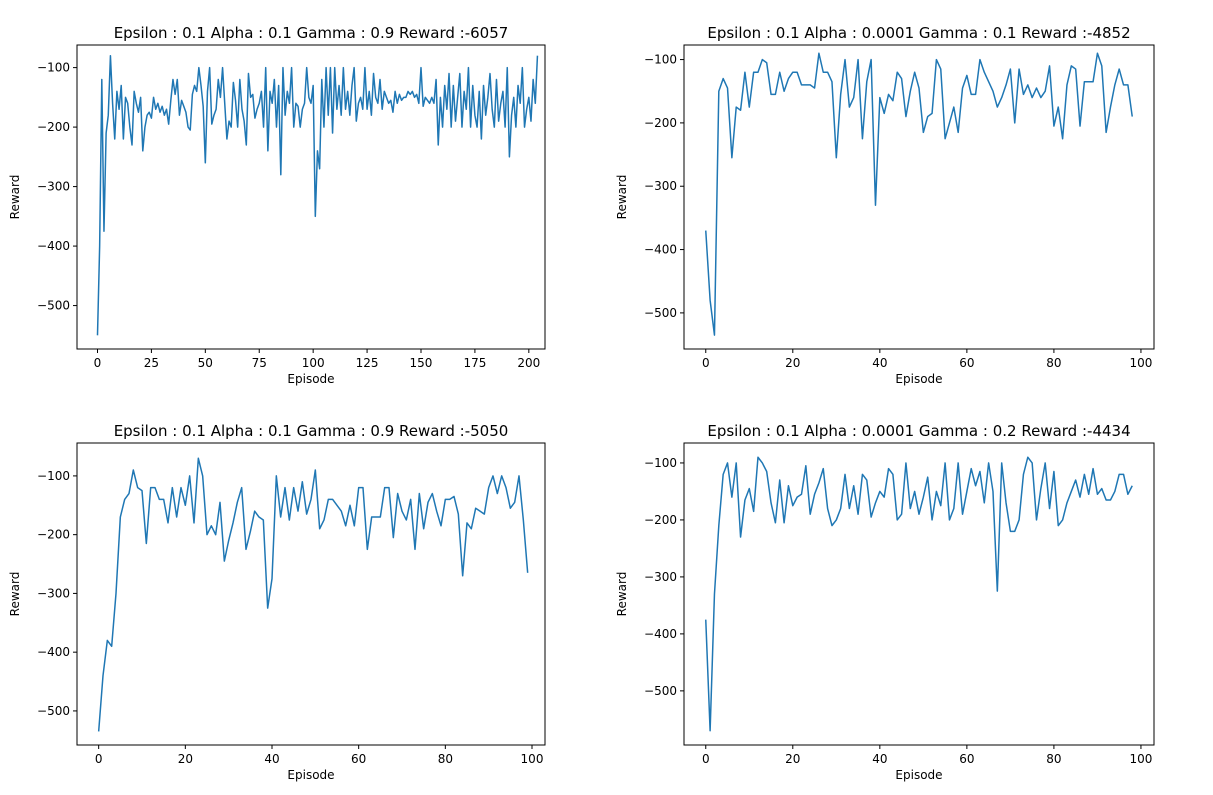  Describe the element at coordinates (421, 363) in the screenshot. I see `x-tick-label: 150` at that location.